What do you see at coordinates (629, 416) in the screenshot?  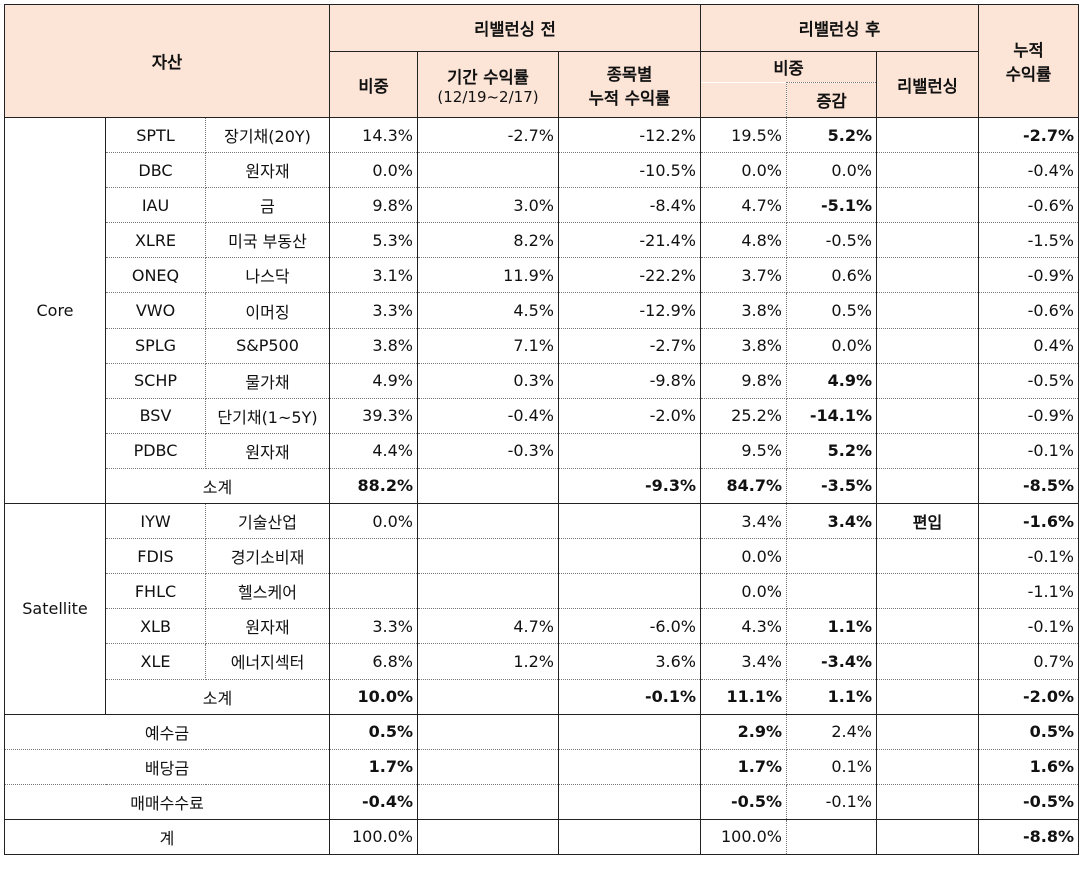 I see `item-return-cell: -2.0%` at bounding box center [629, 416].